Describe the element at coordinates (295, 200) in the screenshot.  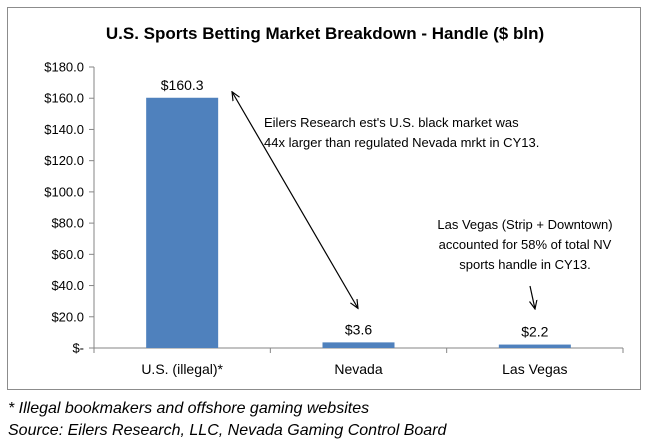
I see `annotation-double-arrow` at that location.